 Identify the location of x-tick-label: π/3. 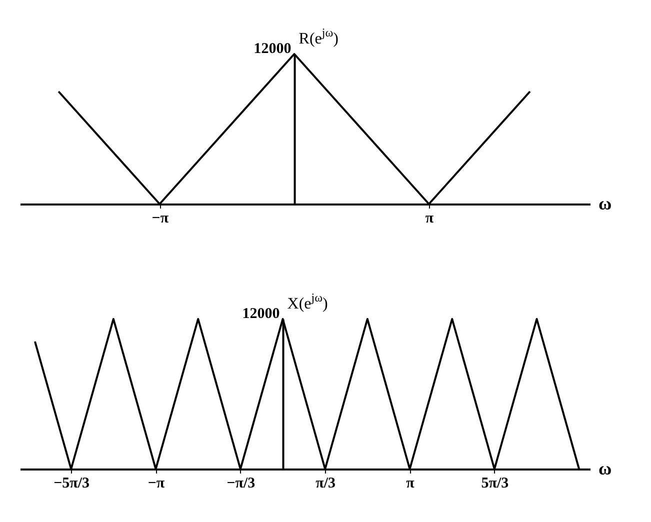
(326, 484).